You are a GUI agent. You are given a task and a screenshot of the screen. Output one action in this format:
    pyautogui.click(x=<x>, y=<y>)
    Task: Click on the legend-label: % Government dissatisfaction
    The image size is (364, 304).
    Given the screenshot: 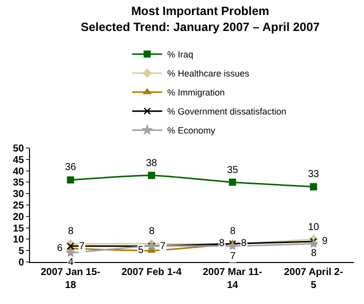 What is the action you would take?
    pyautogui.click(x=226, y=111)
    